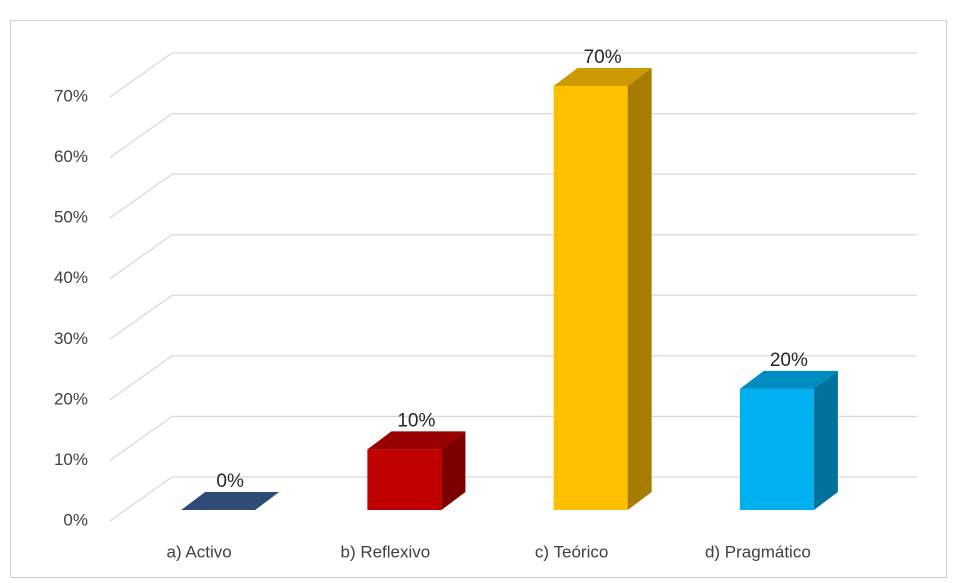 Image resolution: width=957 pixels, height=583 pixels. Describe the element at coordinates (758, 551) in the screenshot. I see `x-tick-label: d) Pragmático` at that location.